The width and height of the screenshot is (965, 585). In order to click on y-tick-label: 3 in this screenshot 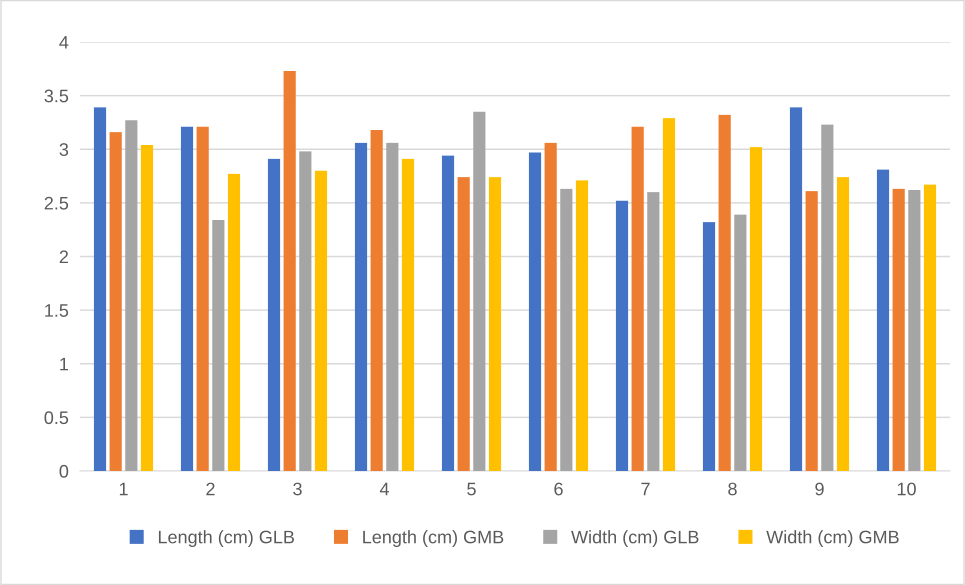, I will do `click(64, 149)`.